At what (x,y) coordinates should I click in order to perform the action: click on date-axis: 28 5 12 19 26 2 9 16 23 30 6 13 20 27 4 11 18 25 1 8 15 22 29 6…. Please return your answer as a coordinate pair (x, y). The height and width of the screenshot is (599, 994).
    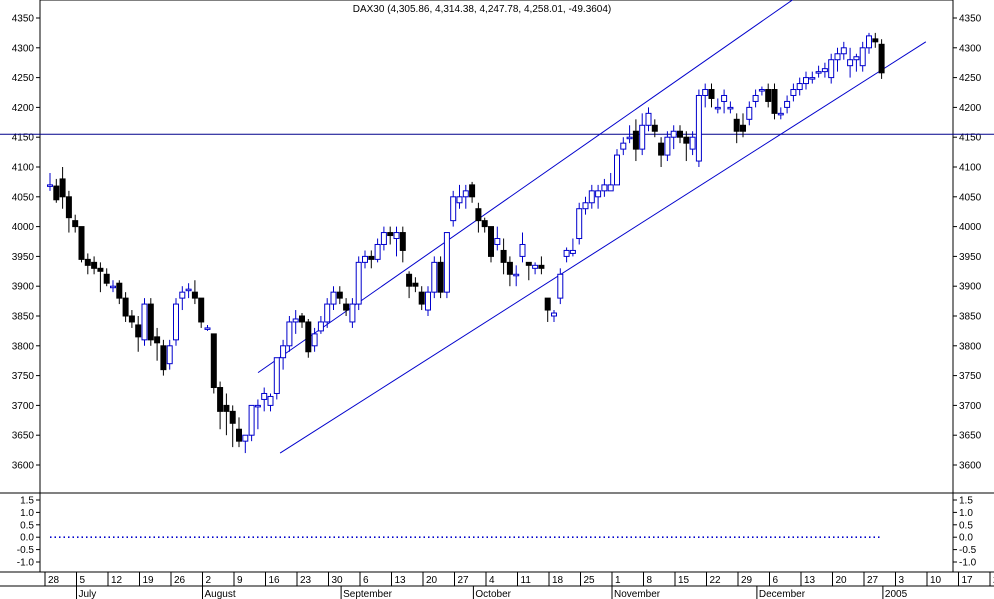
    Looking at the image, I should click on (497, 585).